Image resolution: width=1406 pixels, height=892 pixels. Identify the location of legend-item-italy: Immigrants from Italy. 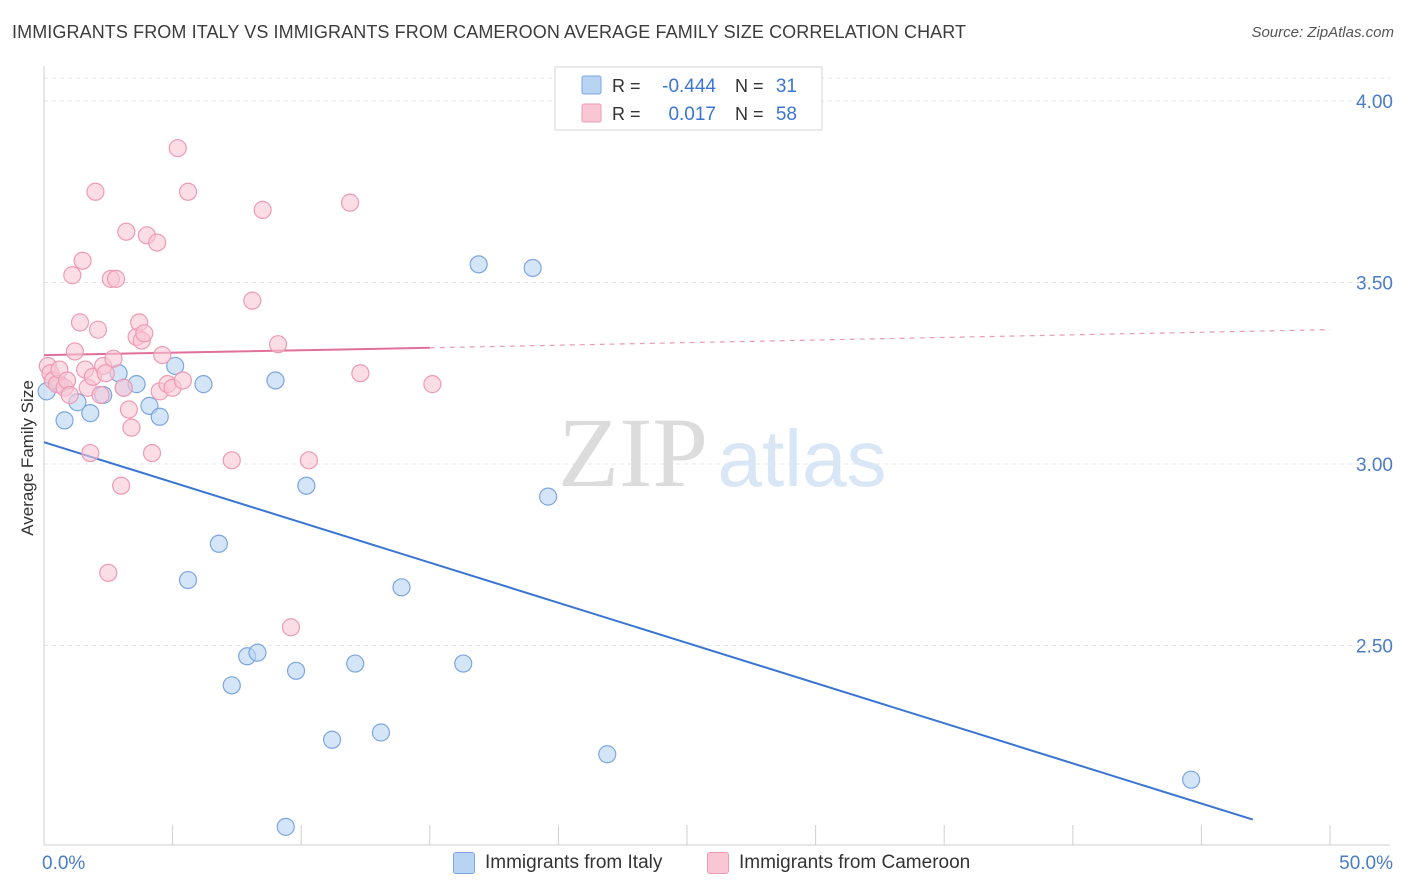
(557, 863).